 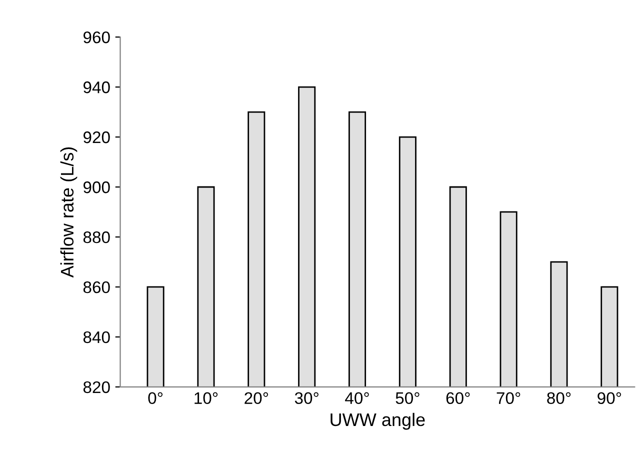 I want to click on x-tick-label: 10°, so click(x=206, y=398).